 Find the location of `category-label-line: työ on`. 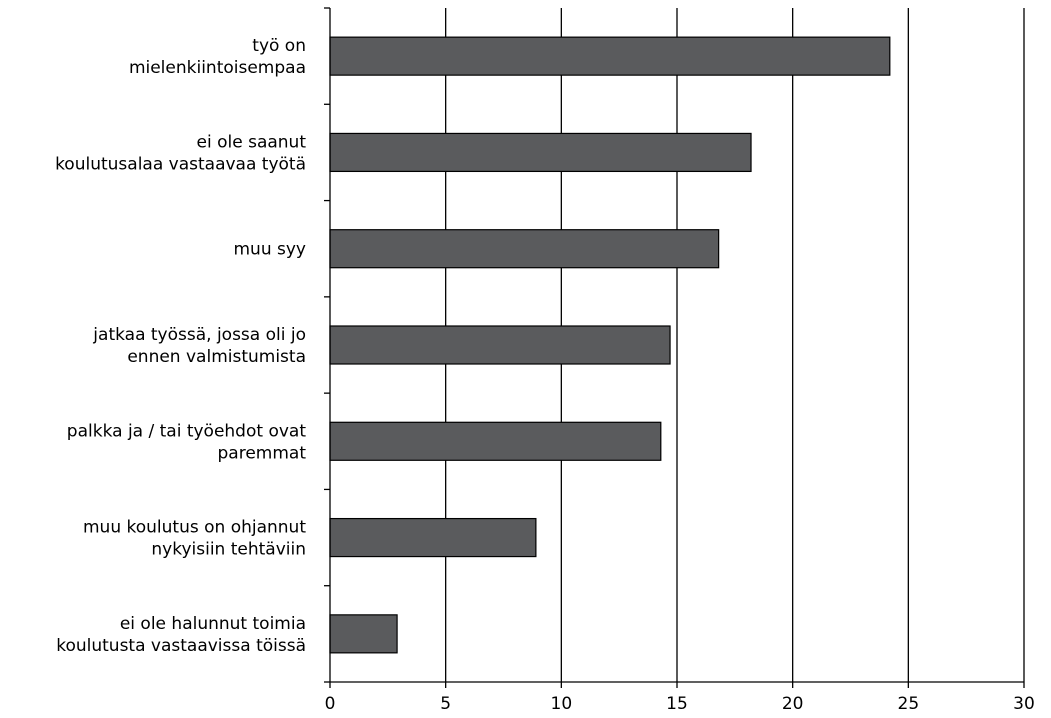

category-label-line: työ on is located at coordinates (279, 46).